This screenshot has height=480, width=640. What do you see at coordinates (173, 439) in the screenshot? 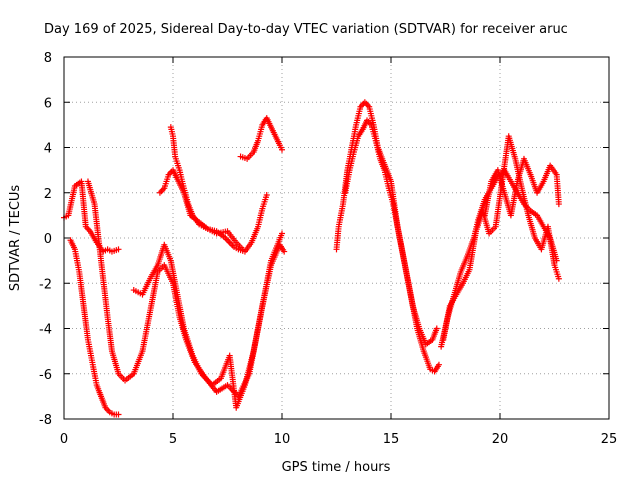
I see `x-tick-label: 5` at bounding box center [173, 439].